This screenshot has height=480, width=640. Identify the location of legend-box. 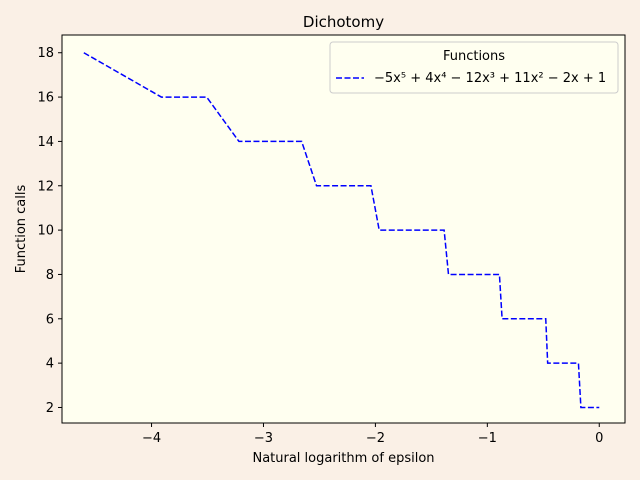
(474, 67).